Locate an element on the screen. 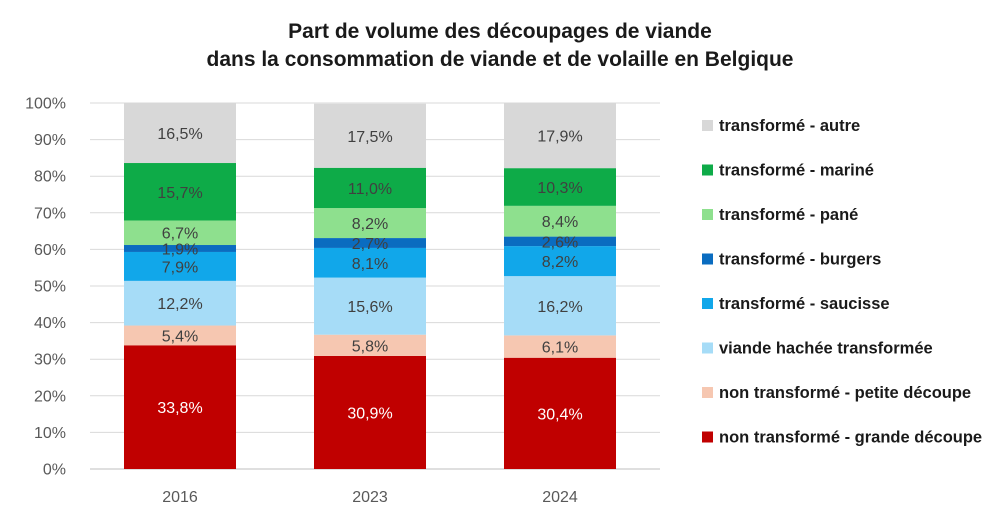  data-label: 33,8% is located at coordinates (179, 408).